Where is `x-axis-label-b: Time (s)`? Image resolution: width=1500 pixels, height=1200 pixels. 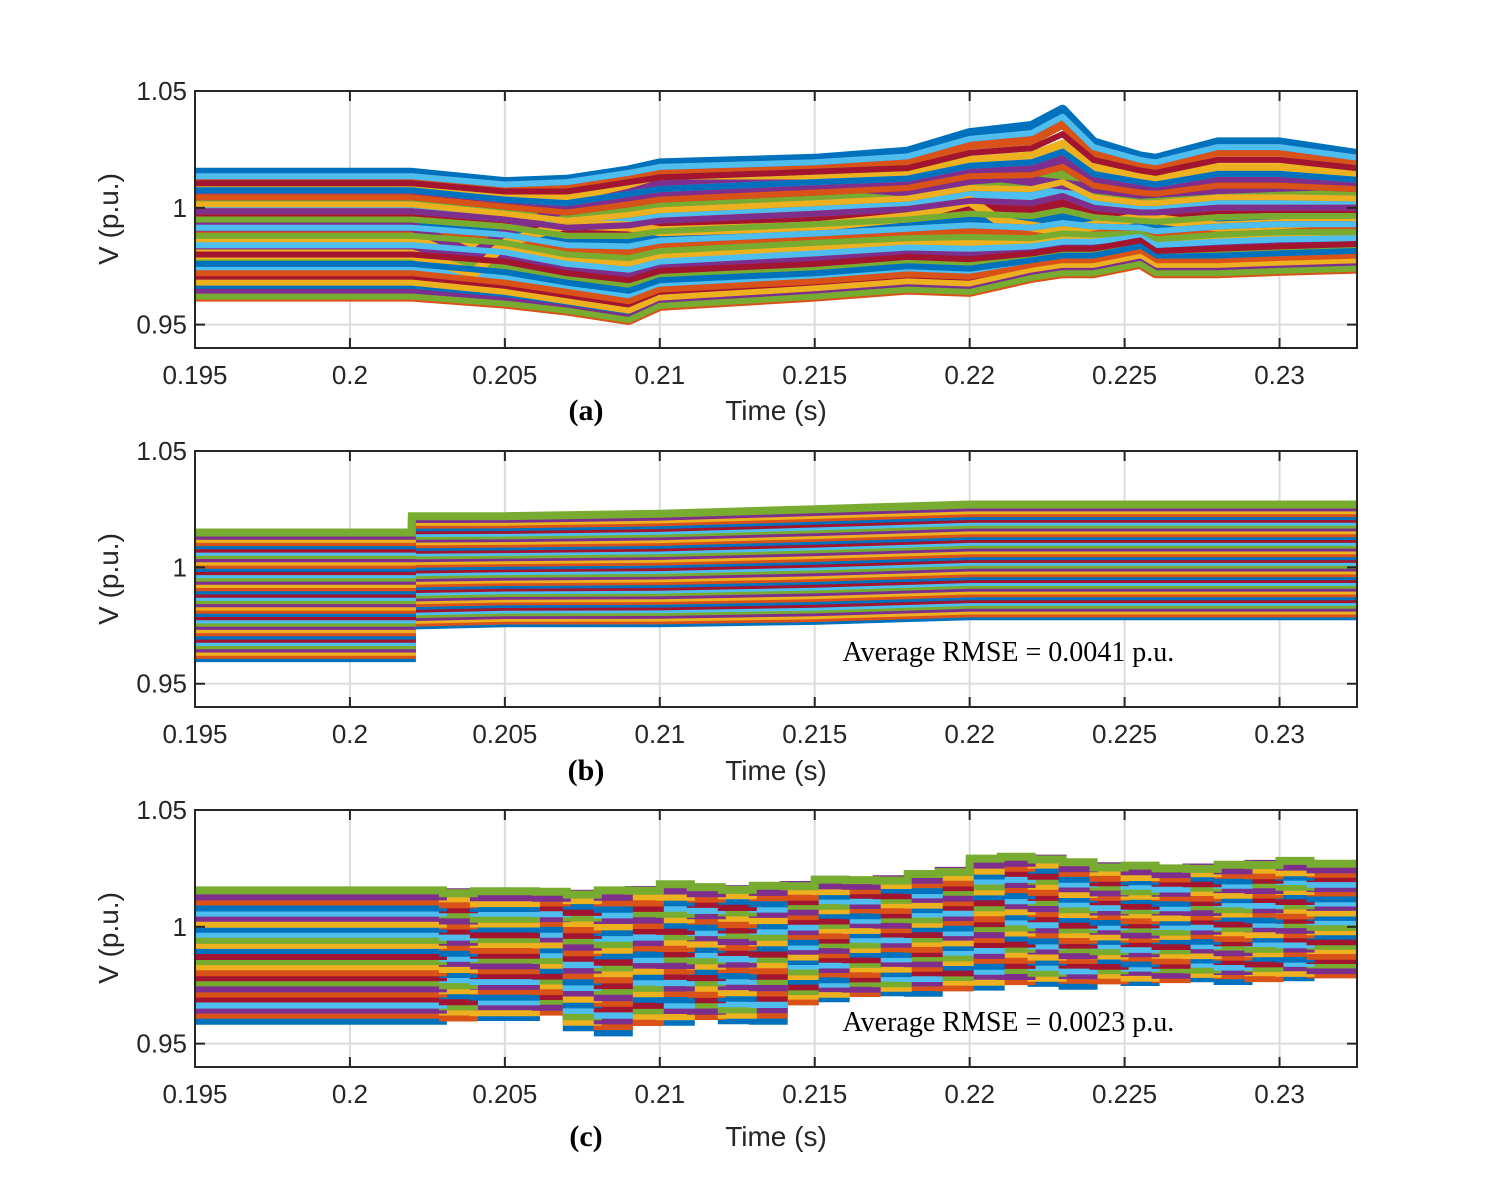
x-axis-label-b: Time (s) is located at coordinates (776, 770).